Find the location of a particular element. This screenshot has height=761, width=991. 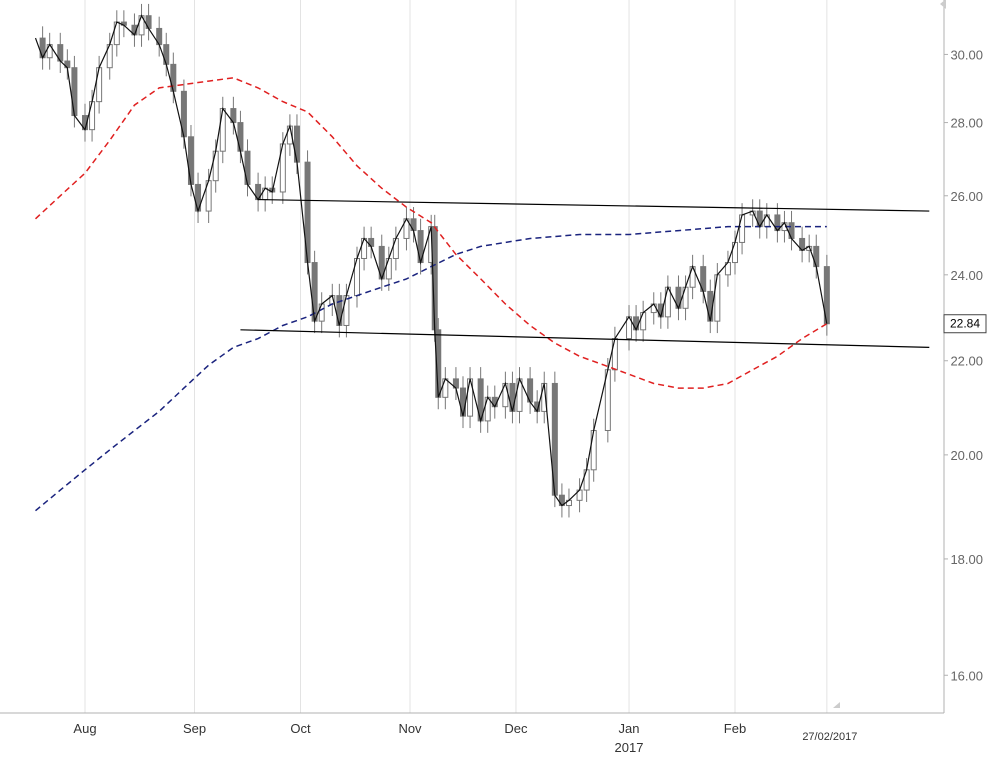

y-tick-label: 26.00 is located at coordinates (966, 196).